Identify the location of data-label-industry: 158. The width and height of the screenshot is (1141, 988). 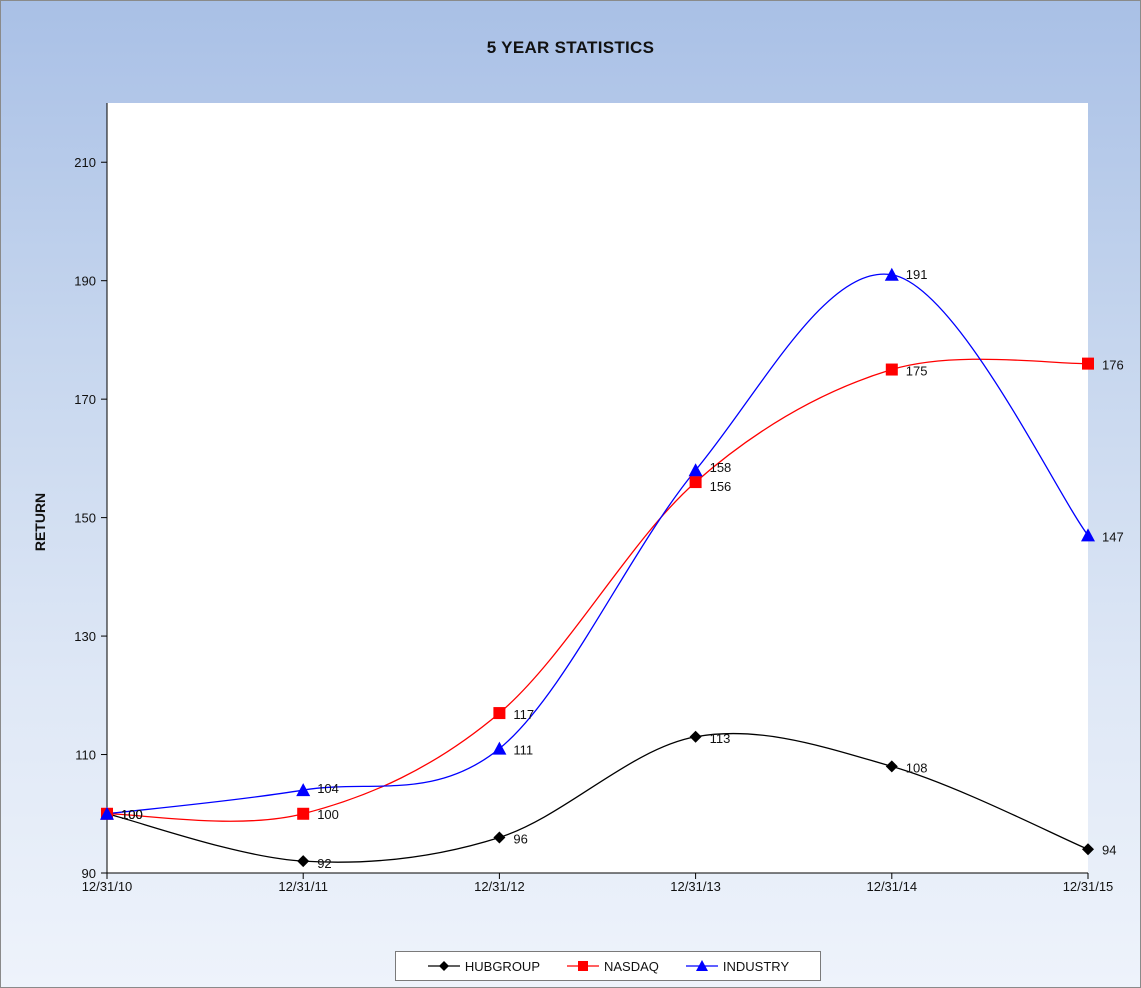
(721, 467).